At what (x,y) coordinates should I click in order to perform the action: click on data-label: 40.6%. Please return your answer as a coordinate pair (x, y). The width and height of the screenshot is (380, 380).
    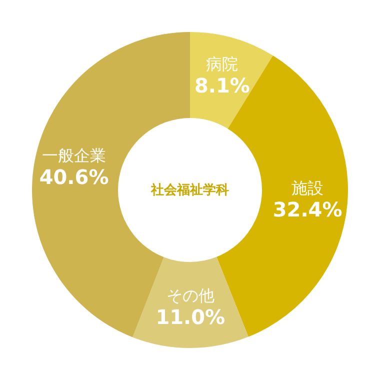
    Looking at the image, I should click on (74, 177).